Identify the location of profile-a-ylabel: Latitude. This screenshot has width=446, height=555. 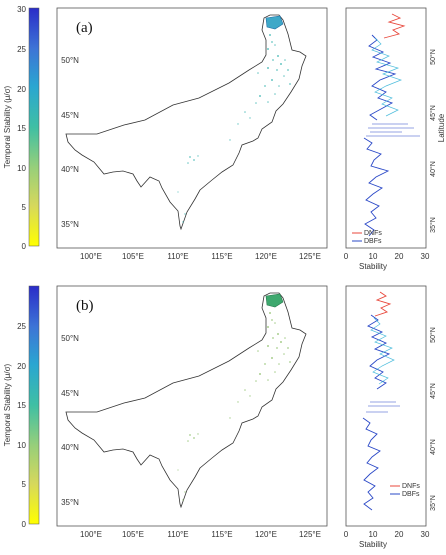
(441, 127).